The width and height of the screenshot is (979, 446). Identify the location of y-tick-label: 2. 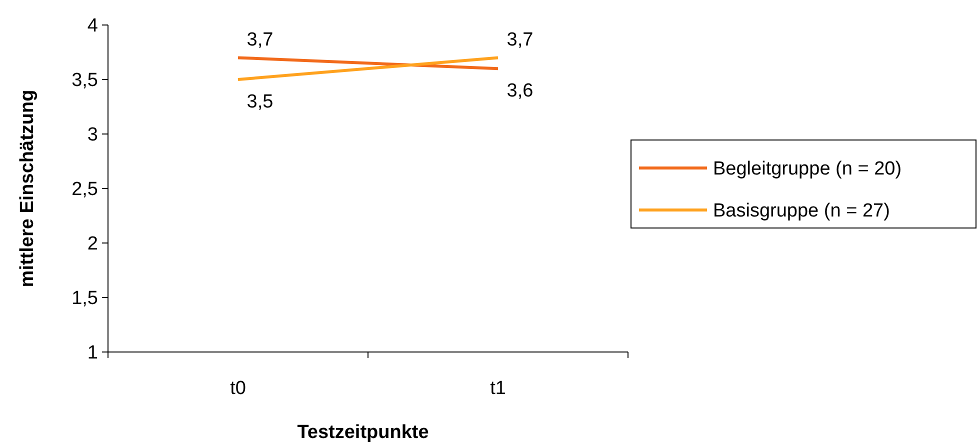
(92, 244).